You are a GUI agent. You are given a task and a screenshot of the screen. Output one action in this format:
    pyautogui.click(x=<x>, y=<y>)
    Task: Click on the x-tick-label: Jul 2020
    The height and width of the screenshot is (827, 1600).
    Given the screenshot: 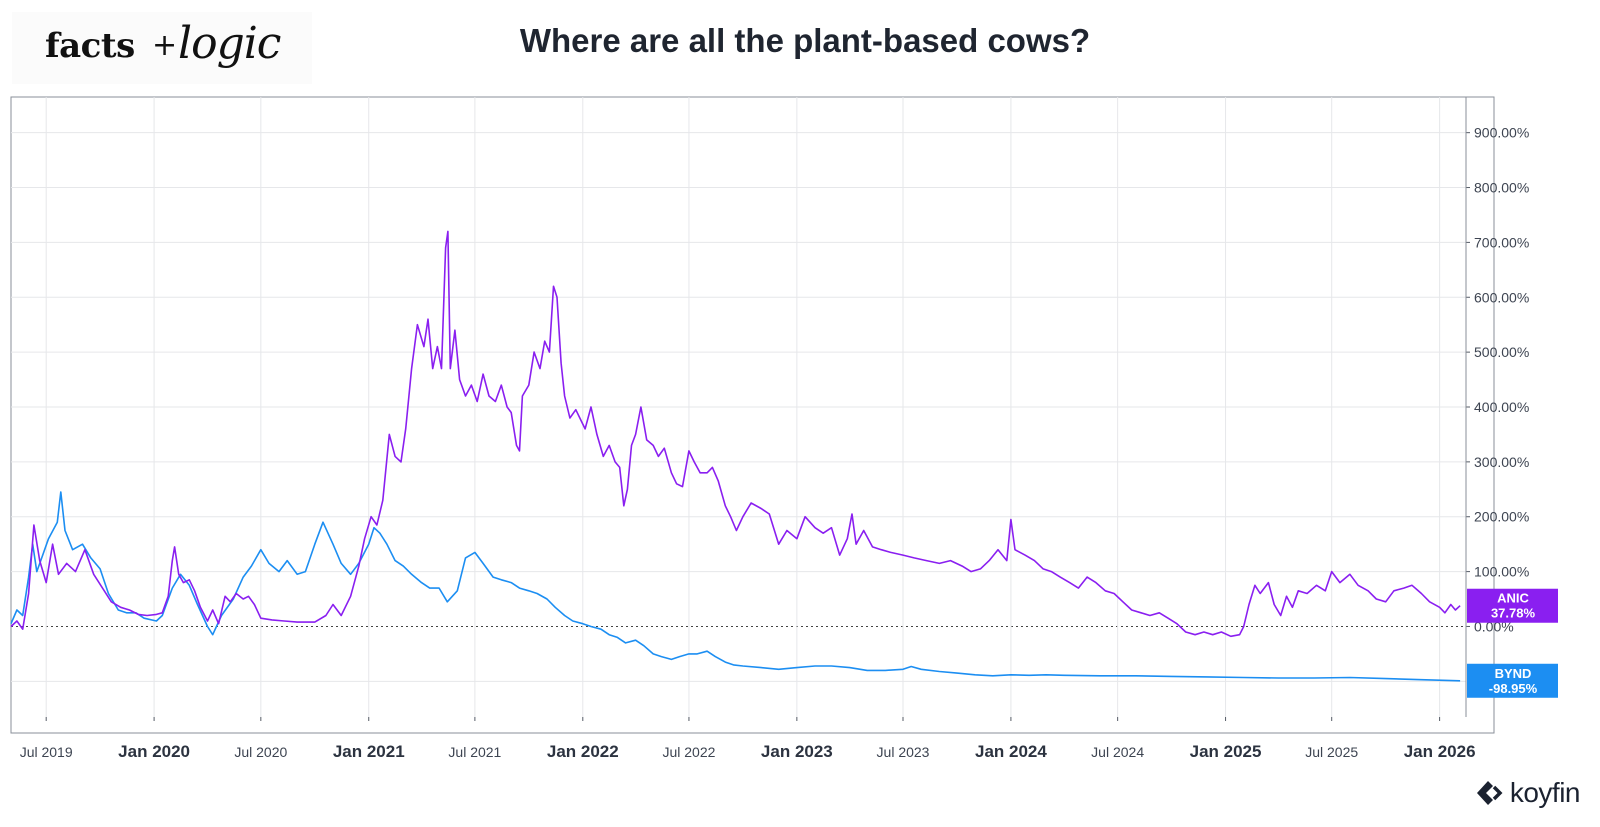 What is the action you would take?
    pyautogui.click(x=260, y=752)
    